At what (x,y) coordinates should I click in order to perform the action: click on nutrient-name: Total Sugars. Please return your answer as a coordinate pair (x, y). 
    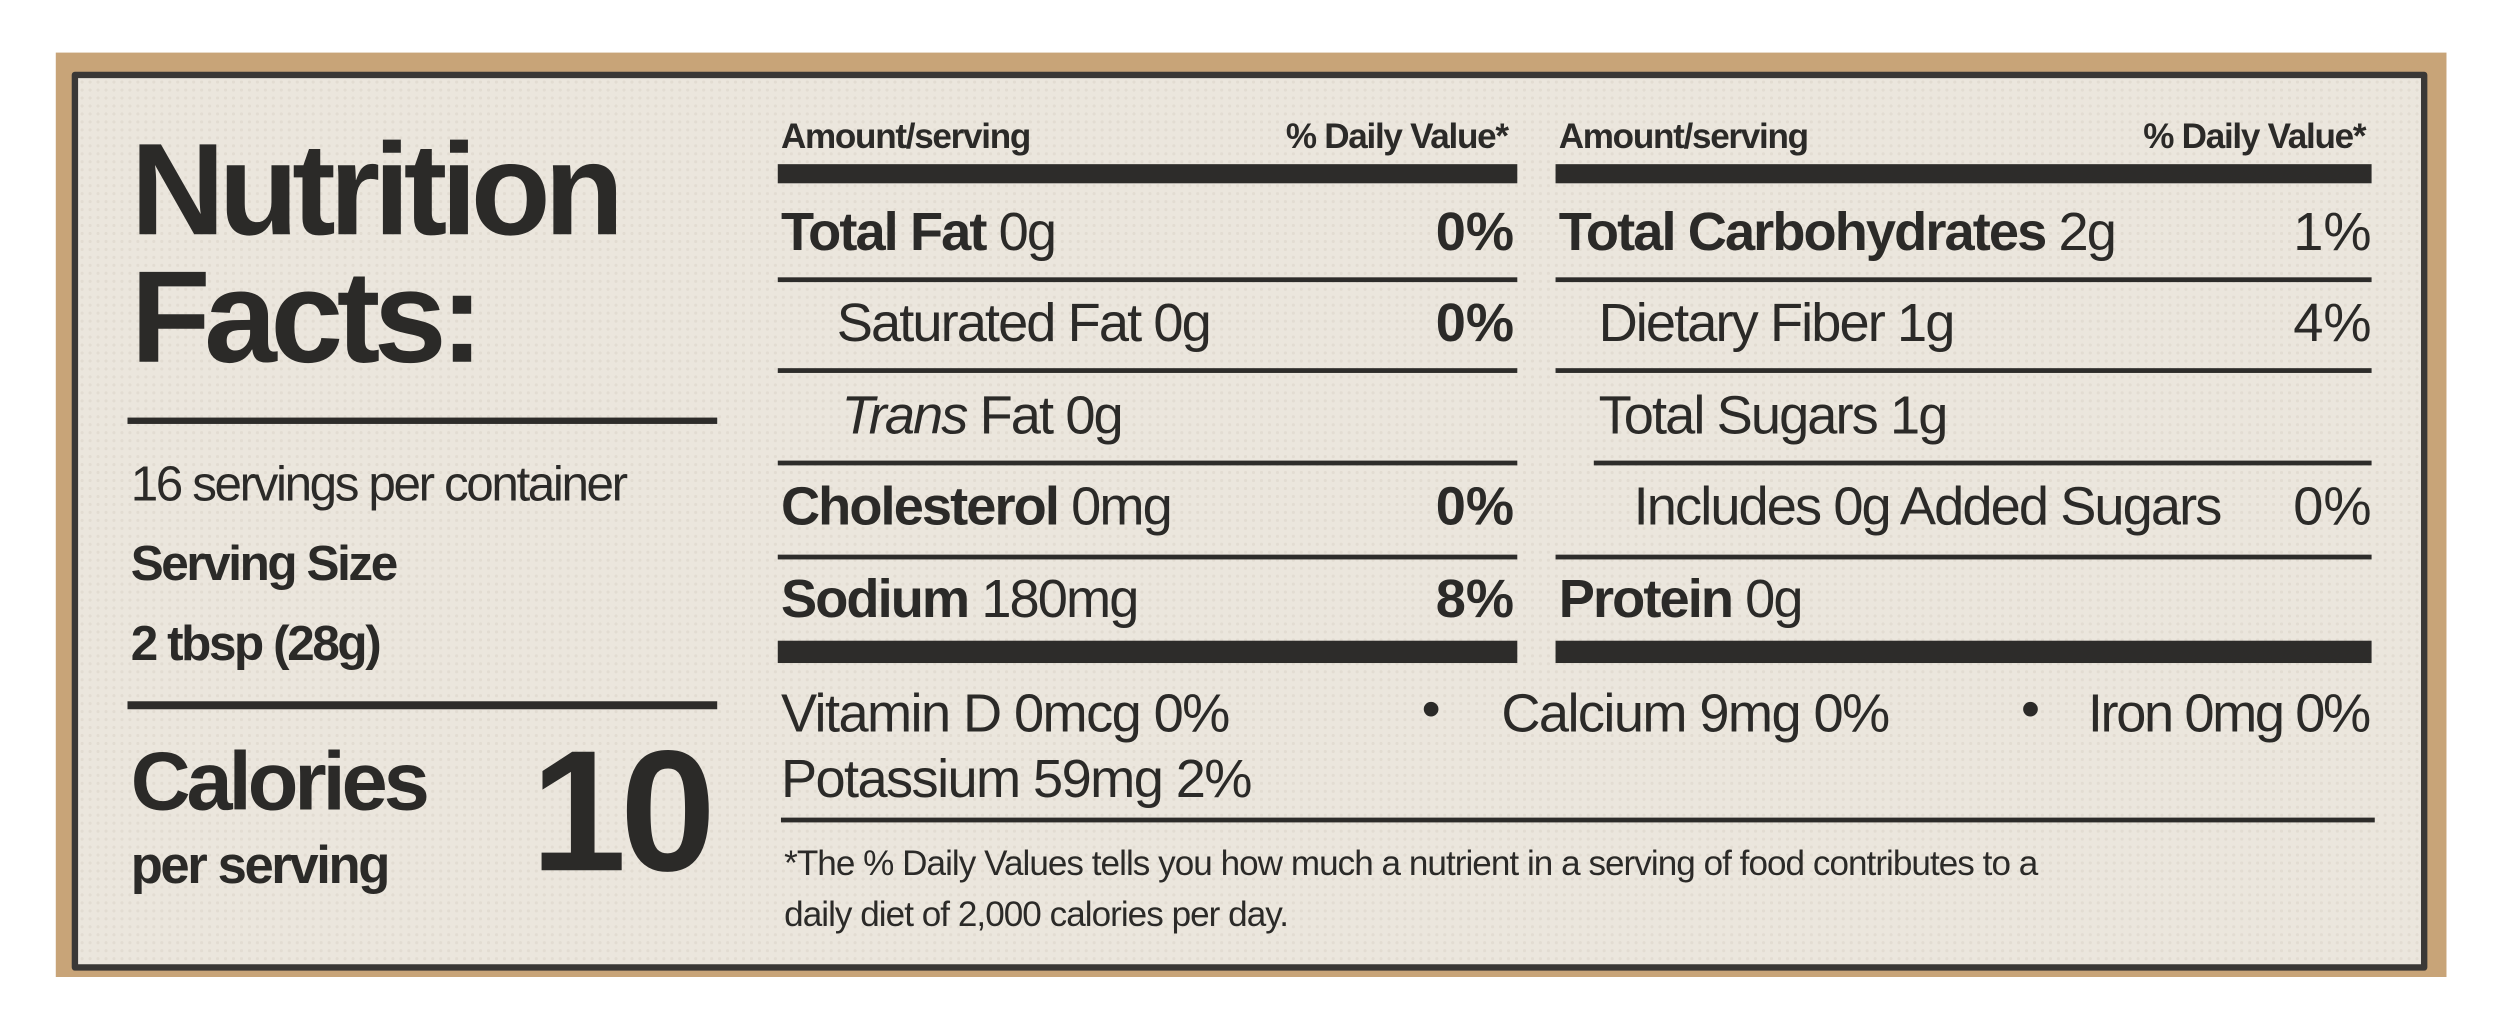
    Looking at the image, I should click on (1738, 416).